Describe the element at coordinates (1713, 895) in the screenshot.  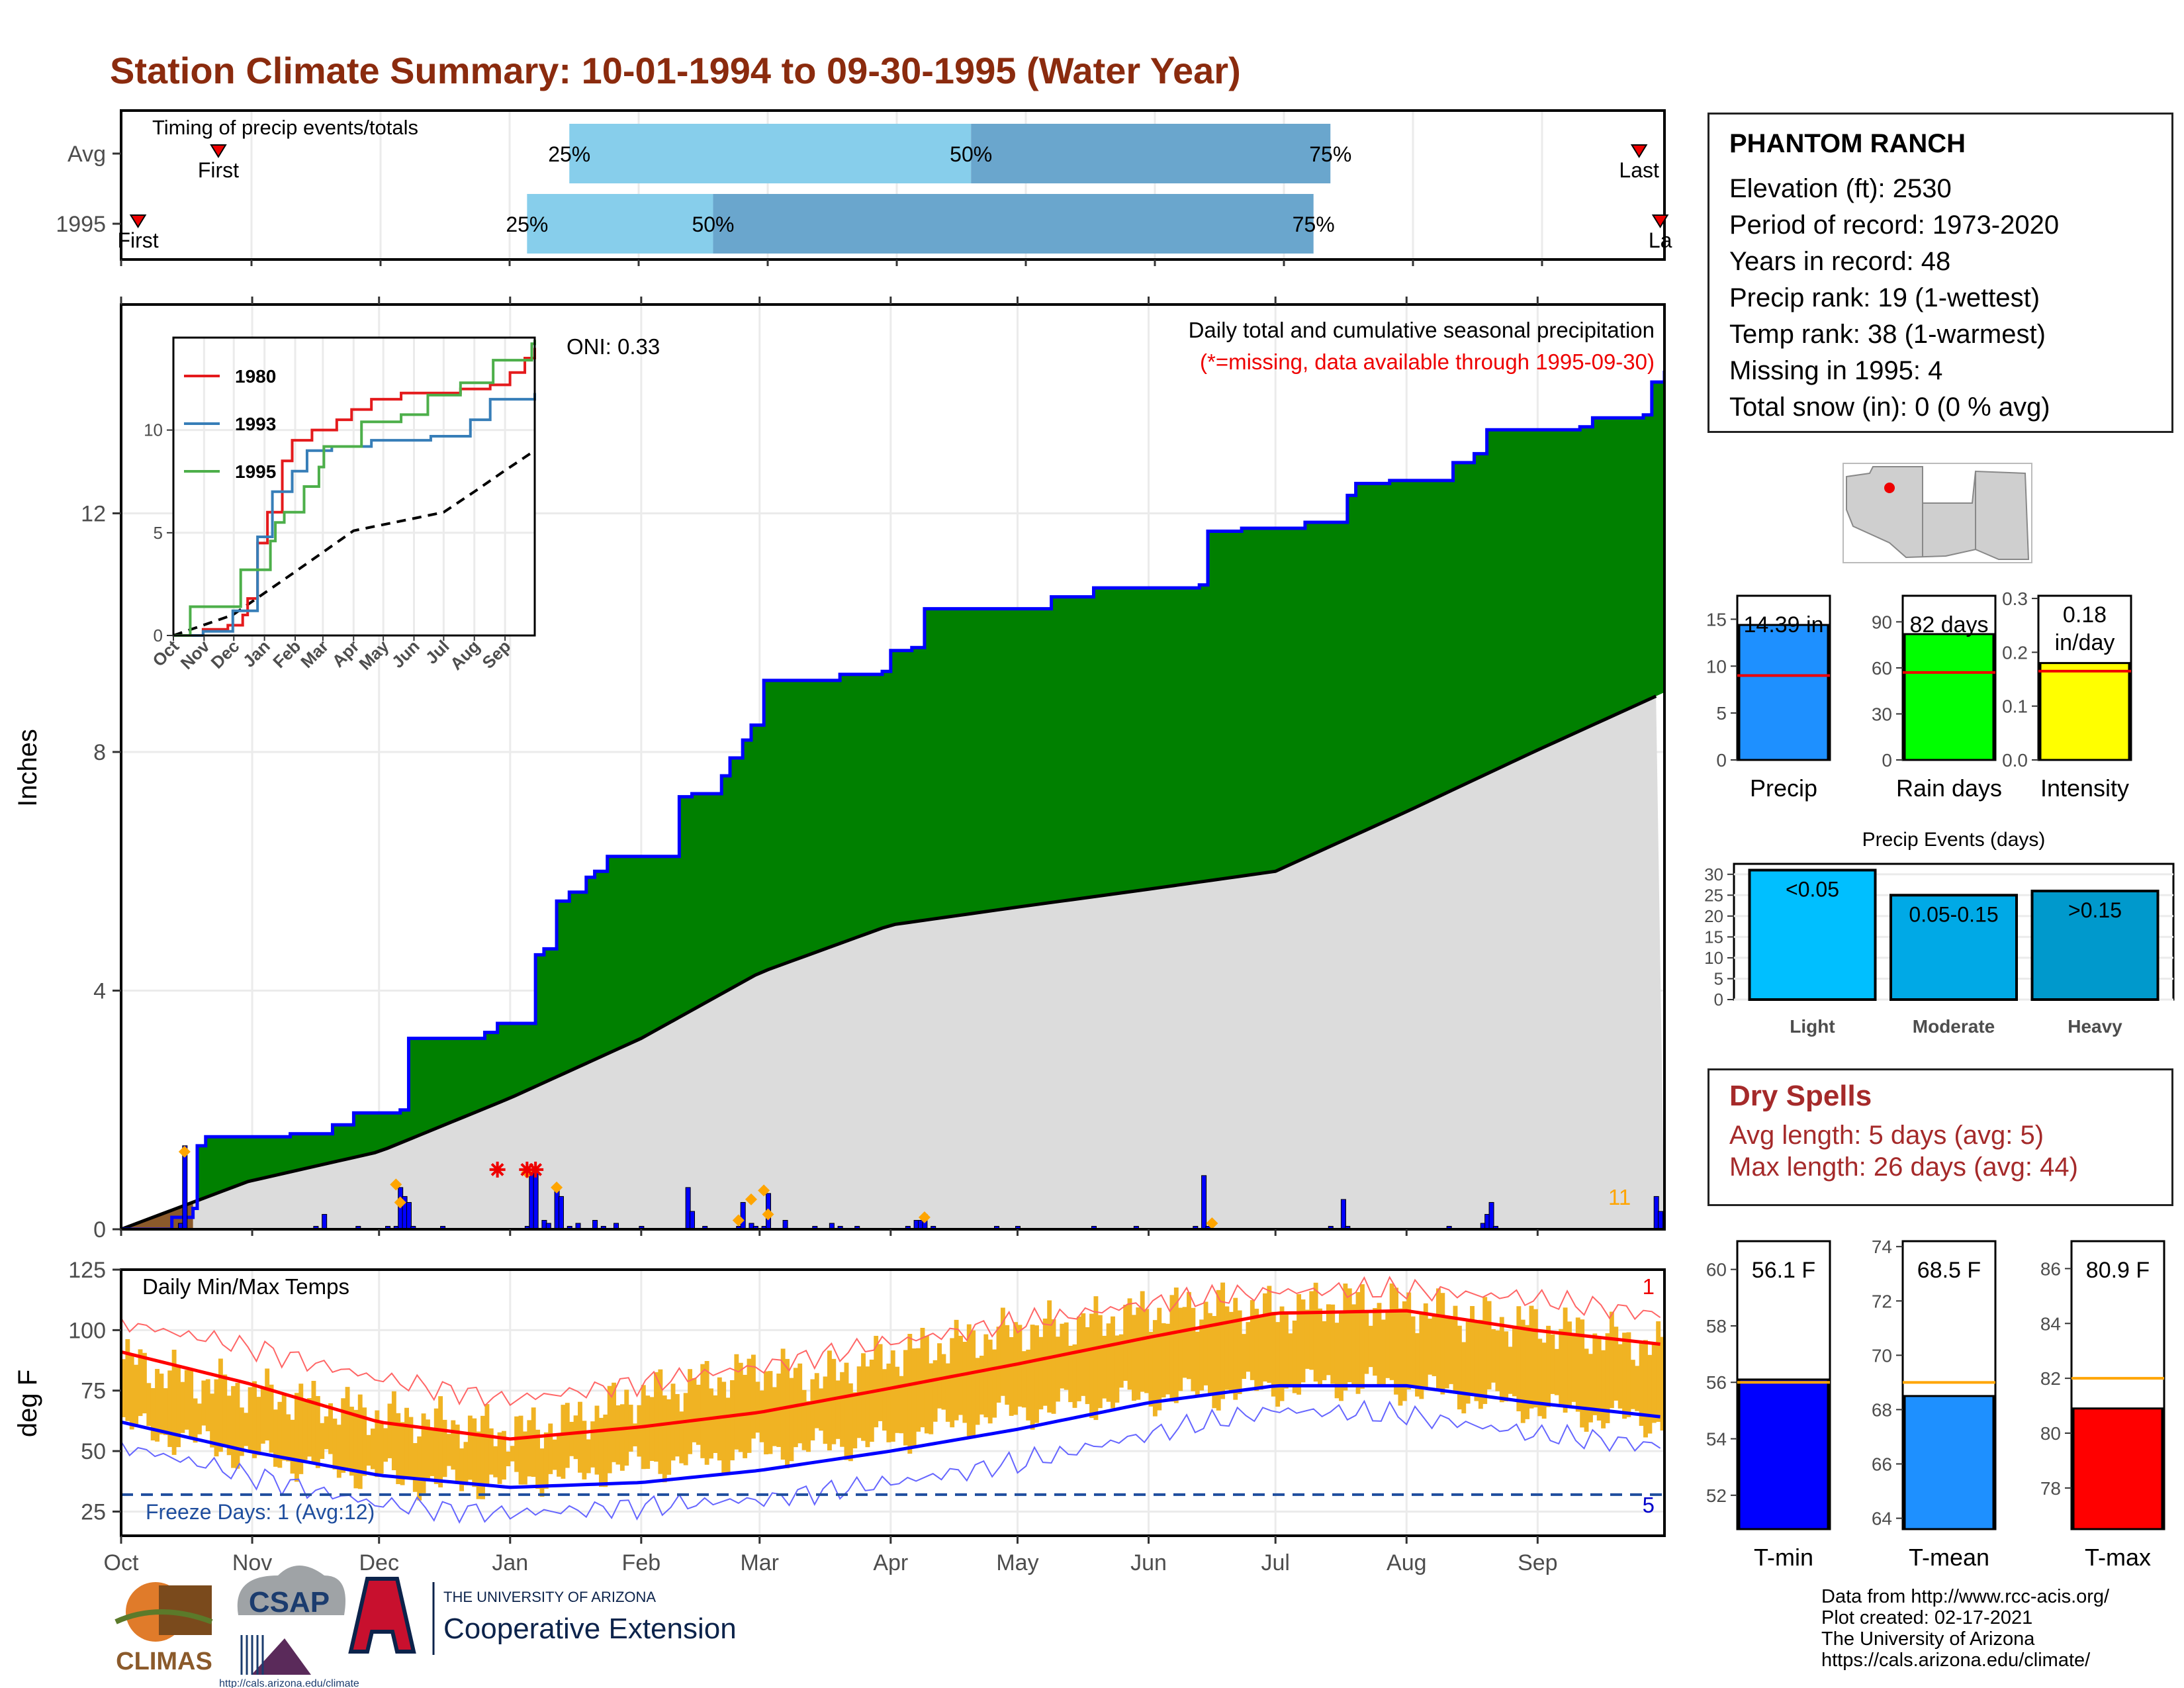
I see `events-ytick-label: 25` at that location.